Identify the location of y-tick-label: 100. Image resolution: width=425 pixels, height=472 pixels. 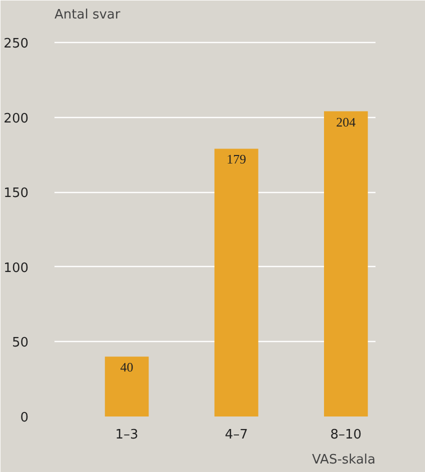
(16, 268).